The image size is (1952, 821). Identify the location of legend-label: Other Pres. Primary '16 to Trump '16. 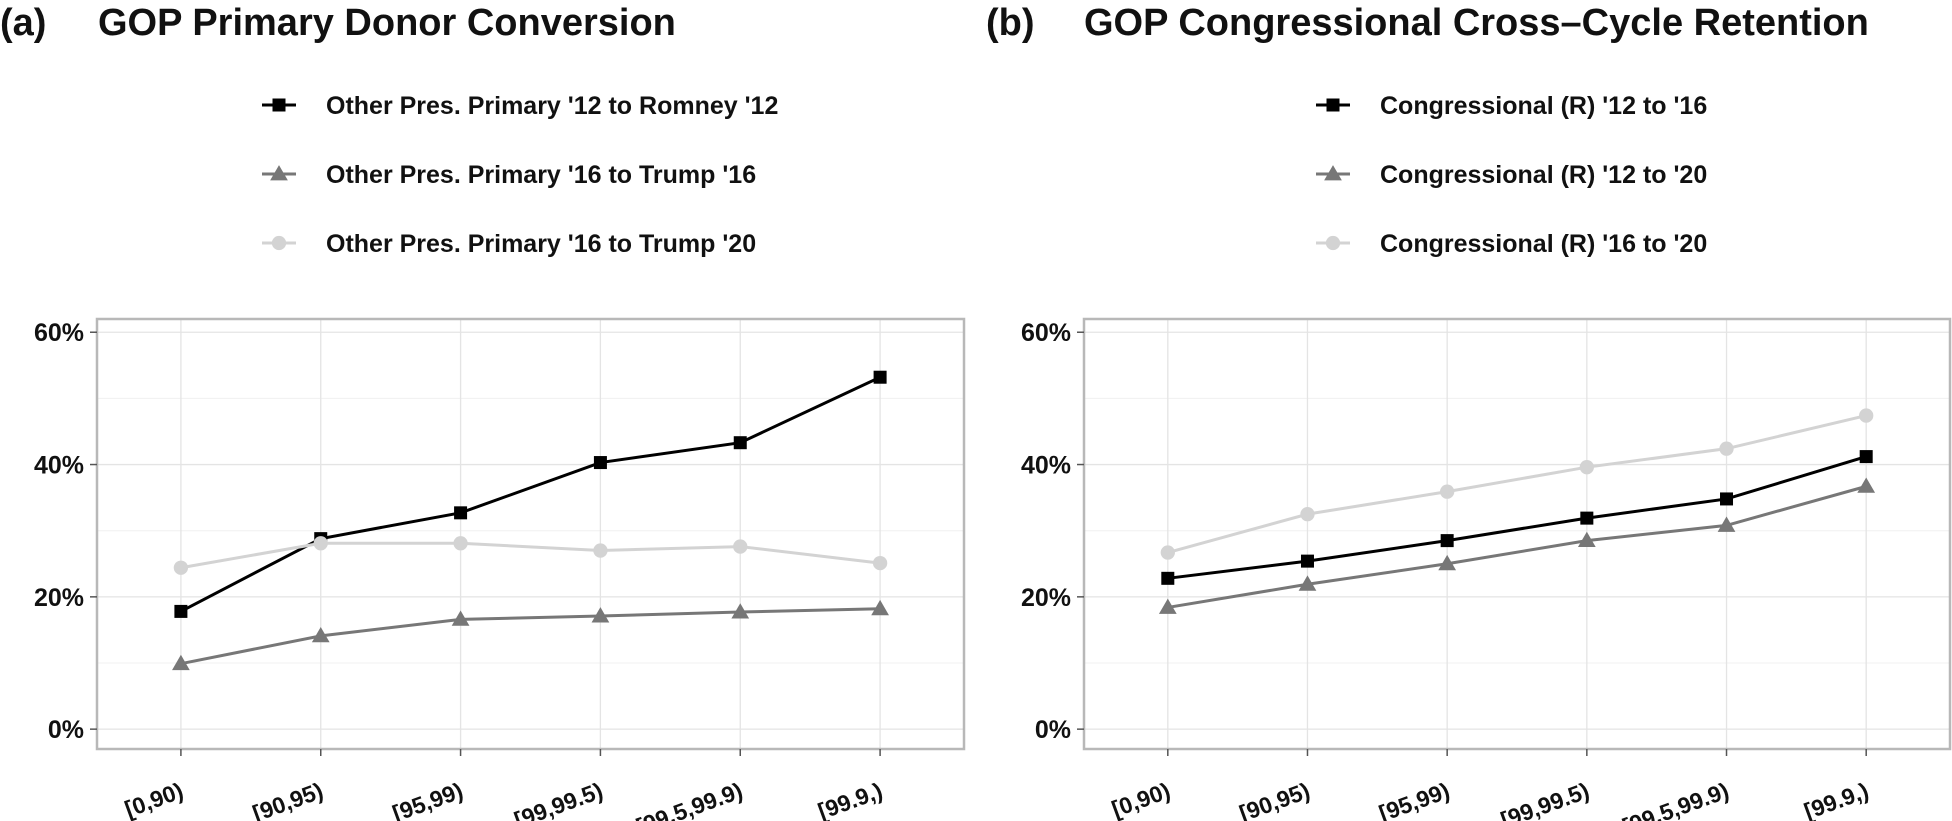
(541, 175).